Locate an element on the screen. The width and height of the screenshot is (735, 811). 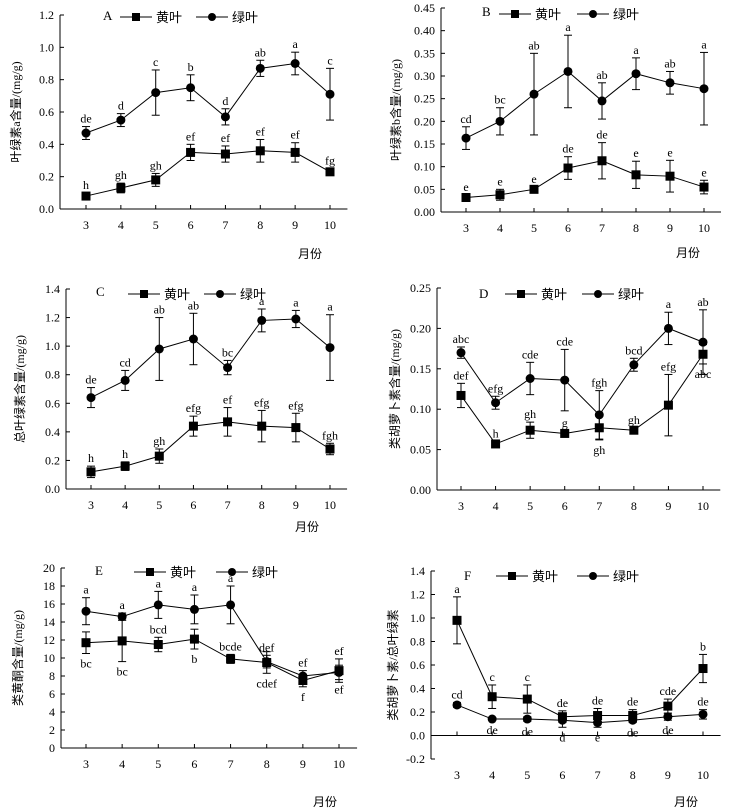
y-axis-label: 类黄酮含量/(mg/g) is located at coordinates (17, 658).